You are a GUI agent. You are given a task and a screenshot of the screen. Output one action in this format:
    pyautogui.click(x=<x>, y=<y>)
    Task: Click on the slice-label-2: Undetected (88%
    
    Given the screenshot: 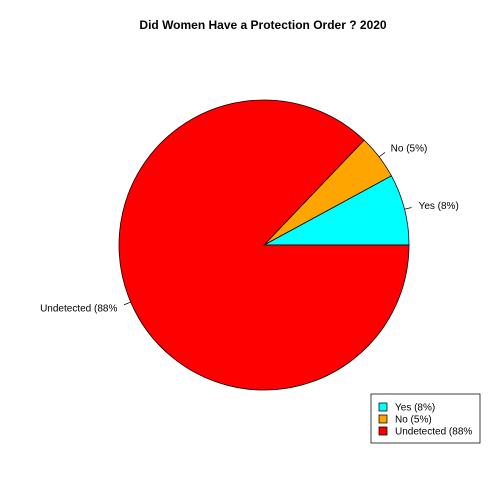 What is the action you would take?
    pyautogui.click(x=78, y=308)
    